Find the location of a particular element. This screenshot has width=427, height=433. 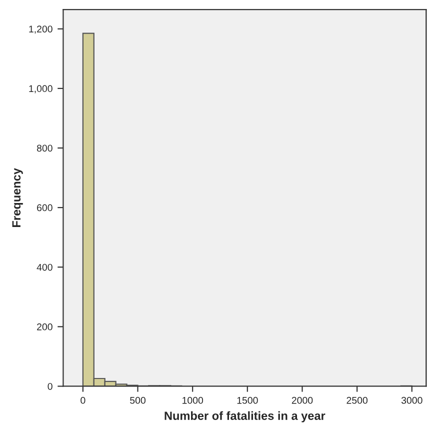

y-tick-label: 600 is located at coordinates (44, 208).